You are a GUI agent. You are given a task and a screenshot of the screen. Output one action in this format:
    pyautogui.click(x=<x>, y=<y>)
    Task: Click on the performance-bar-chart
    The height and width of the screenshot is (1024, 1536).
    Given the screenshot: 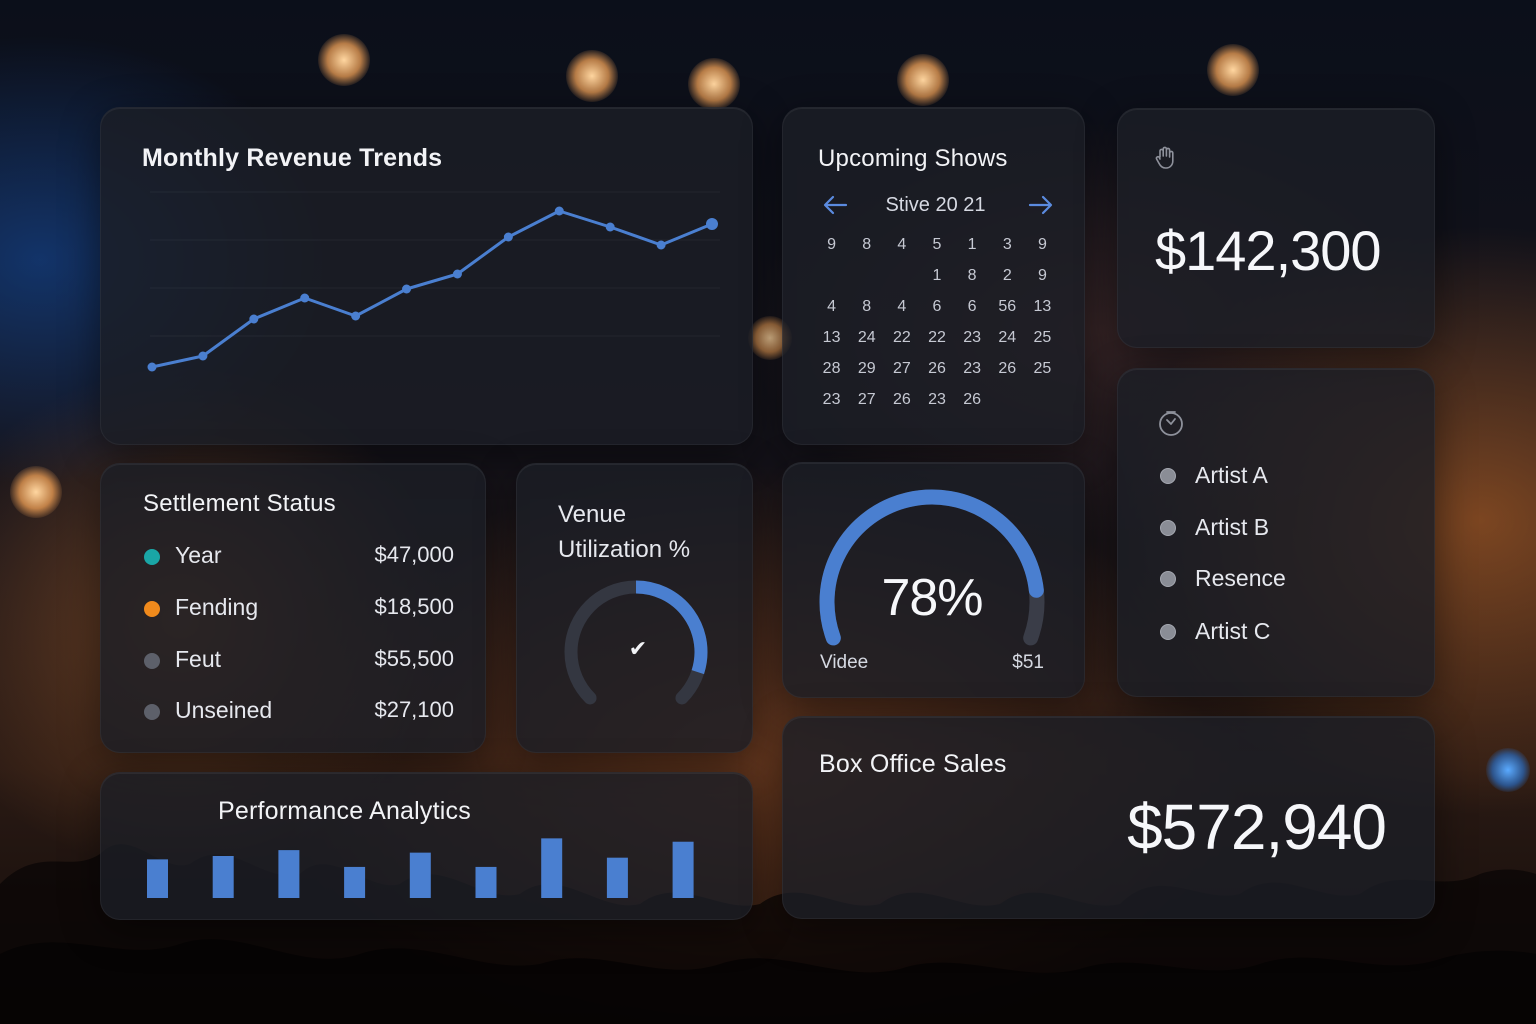 What is the action you would take?
    pyautogui.click(x=420, y=868)
    